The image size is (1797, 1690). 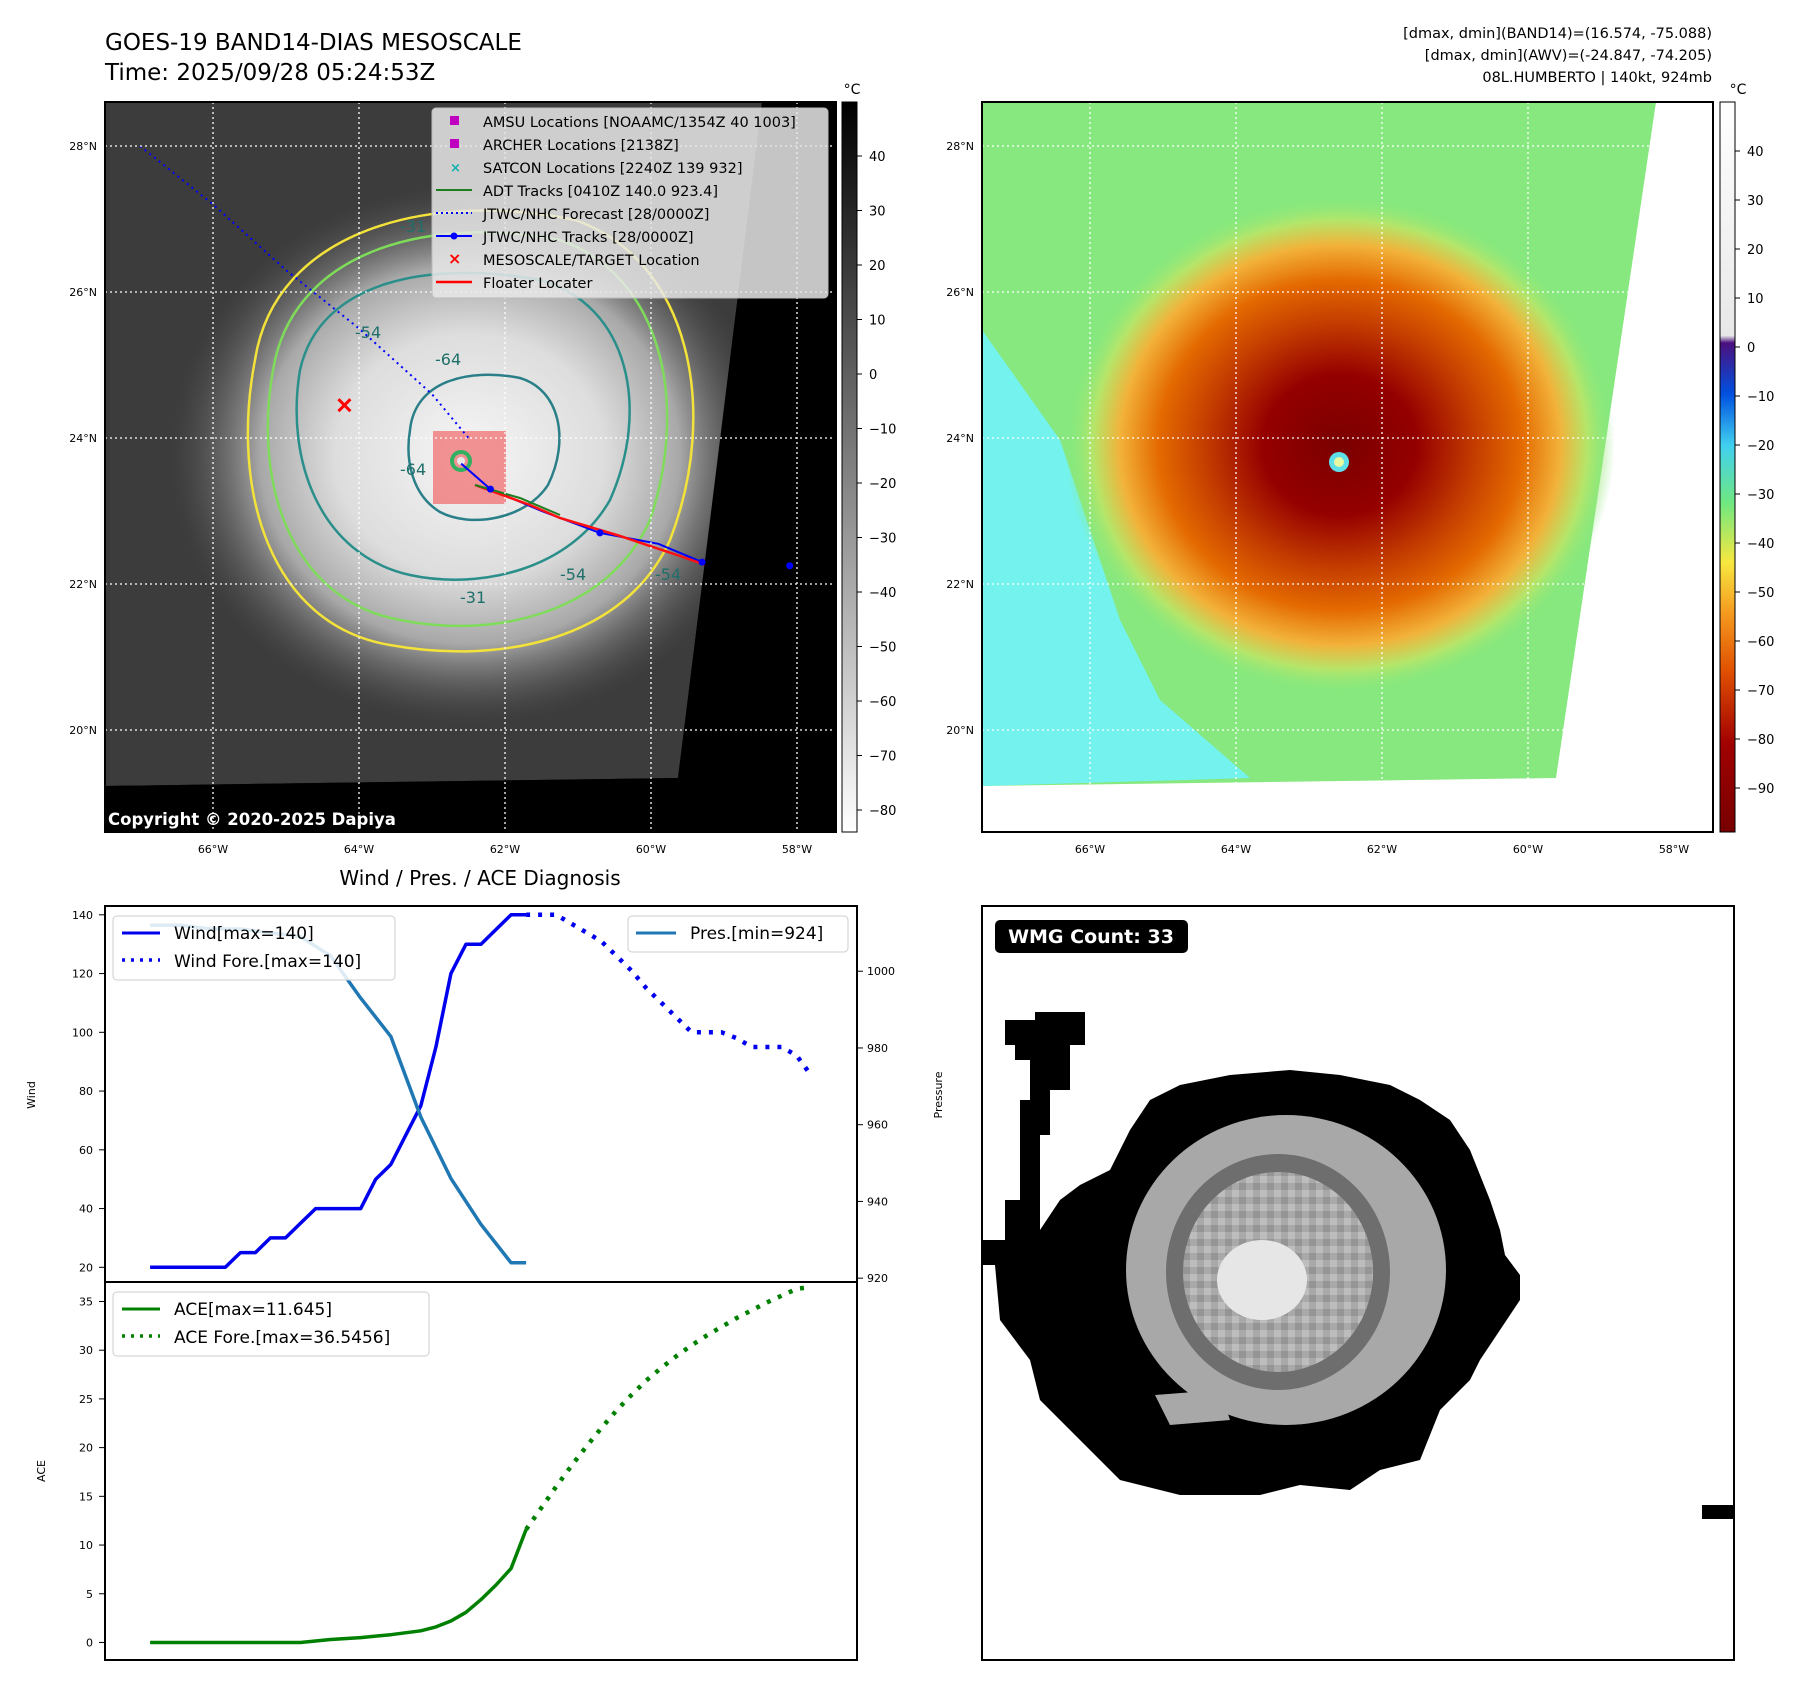 I want to click on axis-tick-label: 5, so click(x=89, y=1594).